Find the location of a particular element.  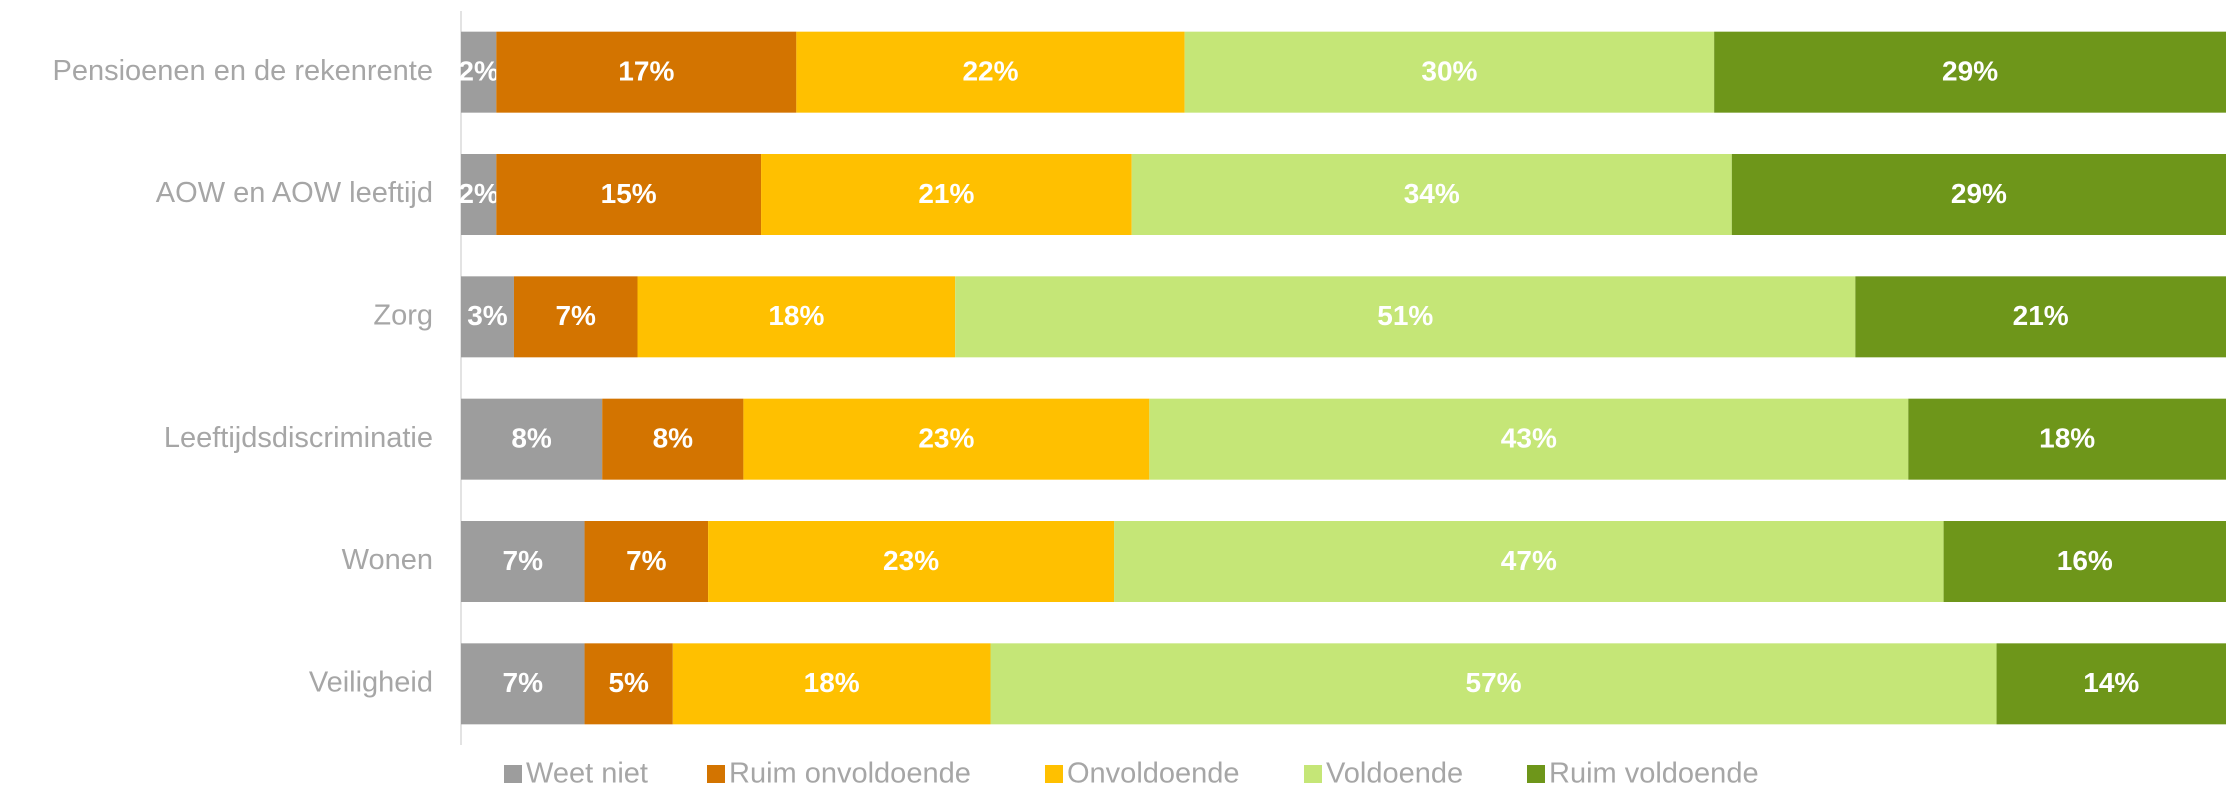

data-label: 17% is located at coordinates (646, 71).